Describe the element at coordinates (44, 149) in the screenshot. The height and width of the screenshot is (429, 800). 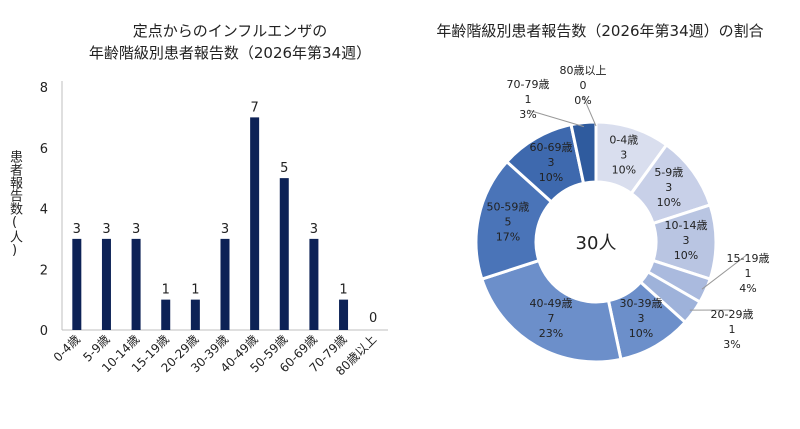
I see `y-tick-label: 6` at that location.